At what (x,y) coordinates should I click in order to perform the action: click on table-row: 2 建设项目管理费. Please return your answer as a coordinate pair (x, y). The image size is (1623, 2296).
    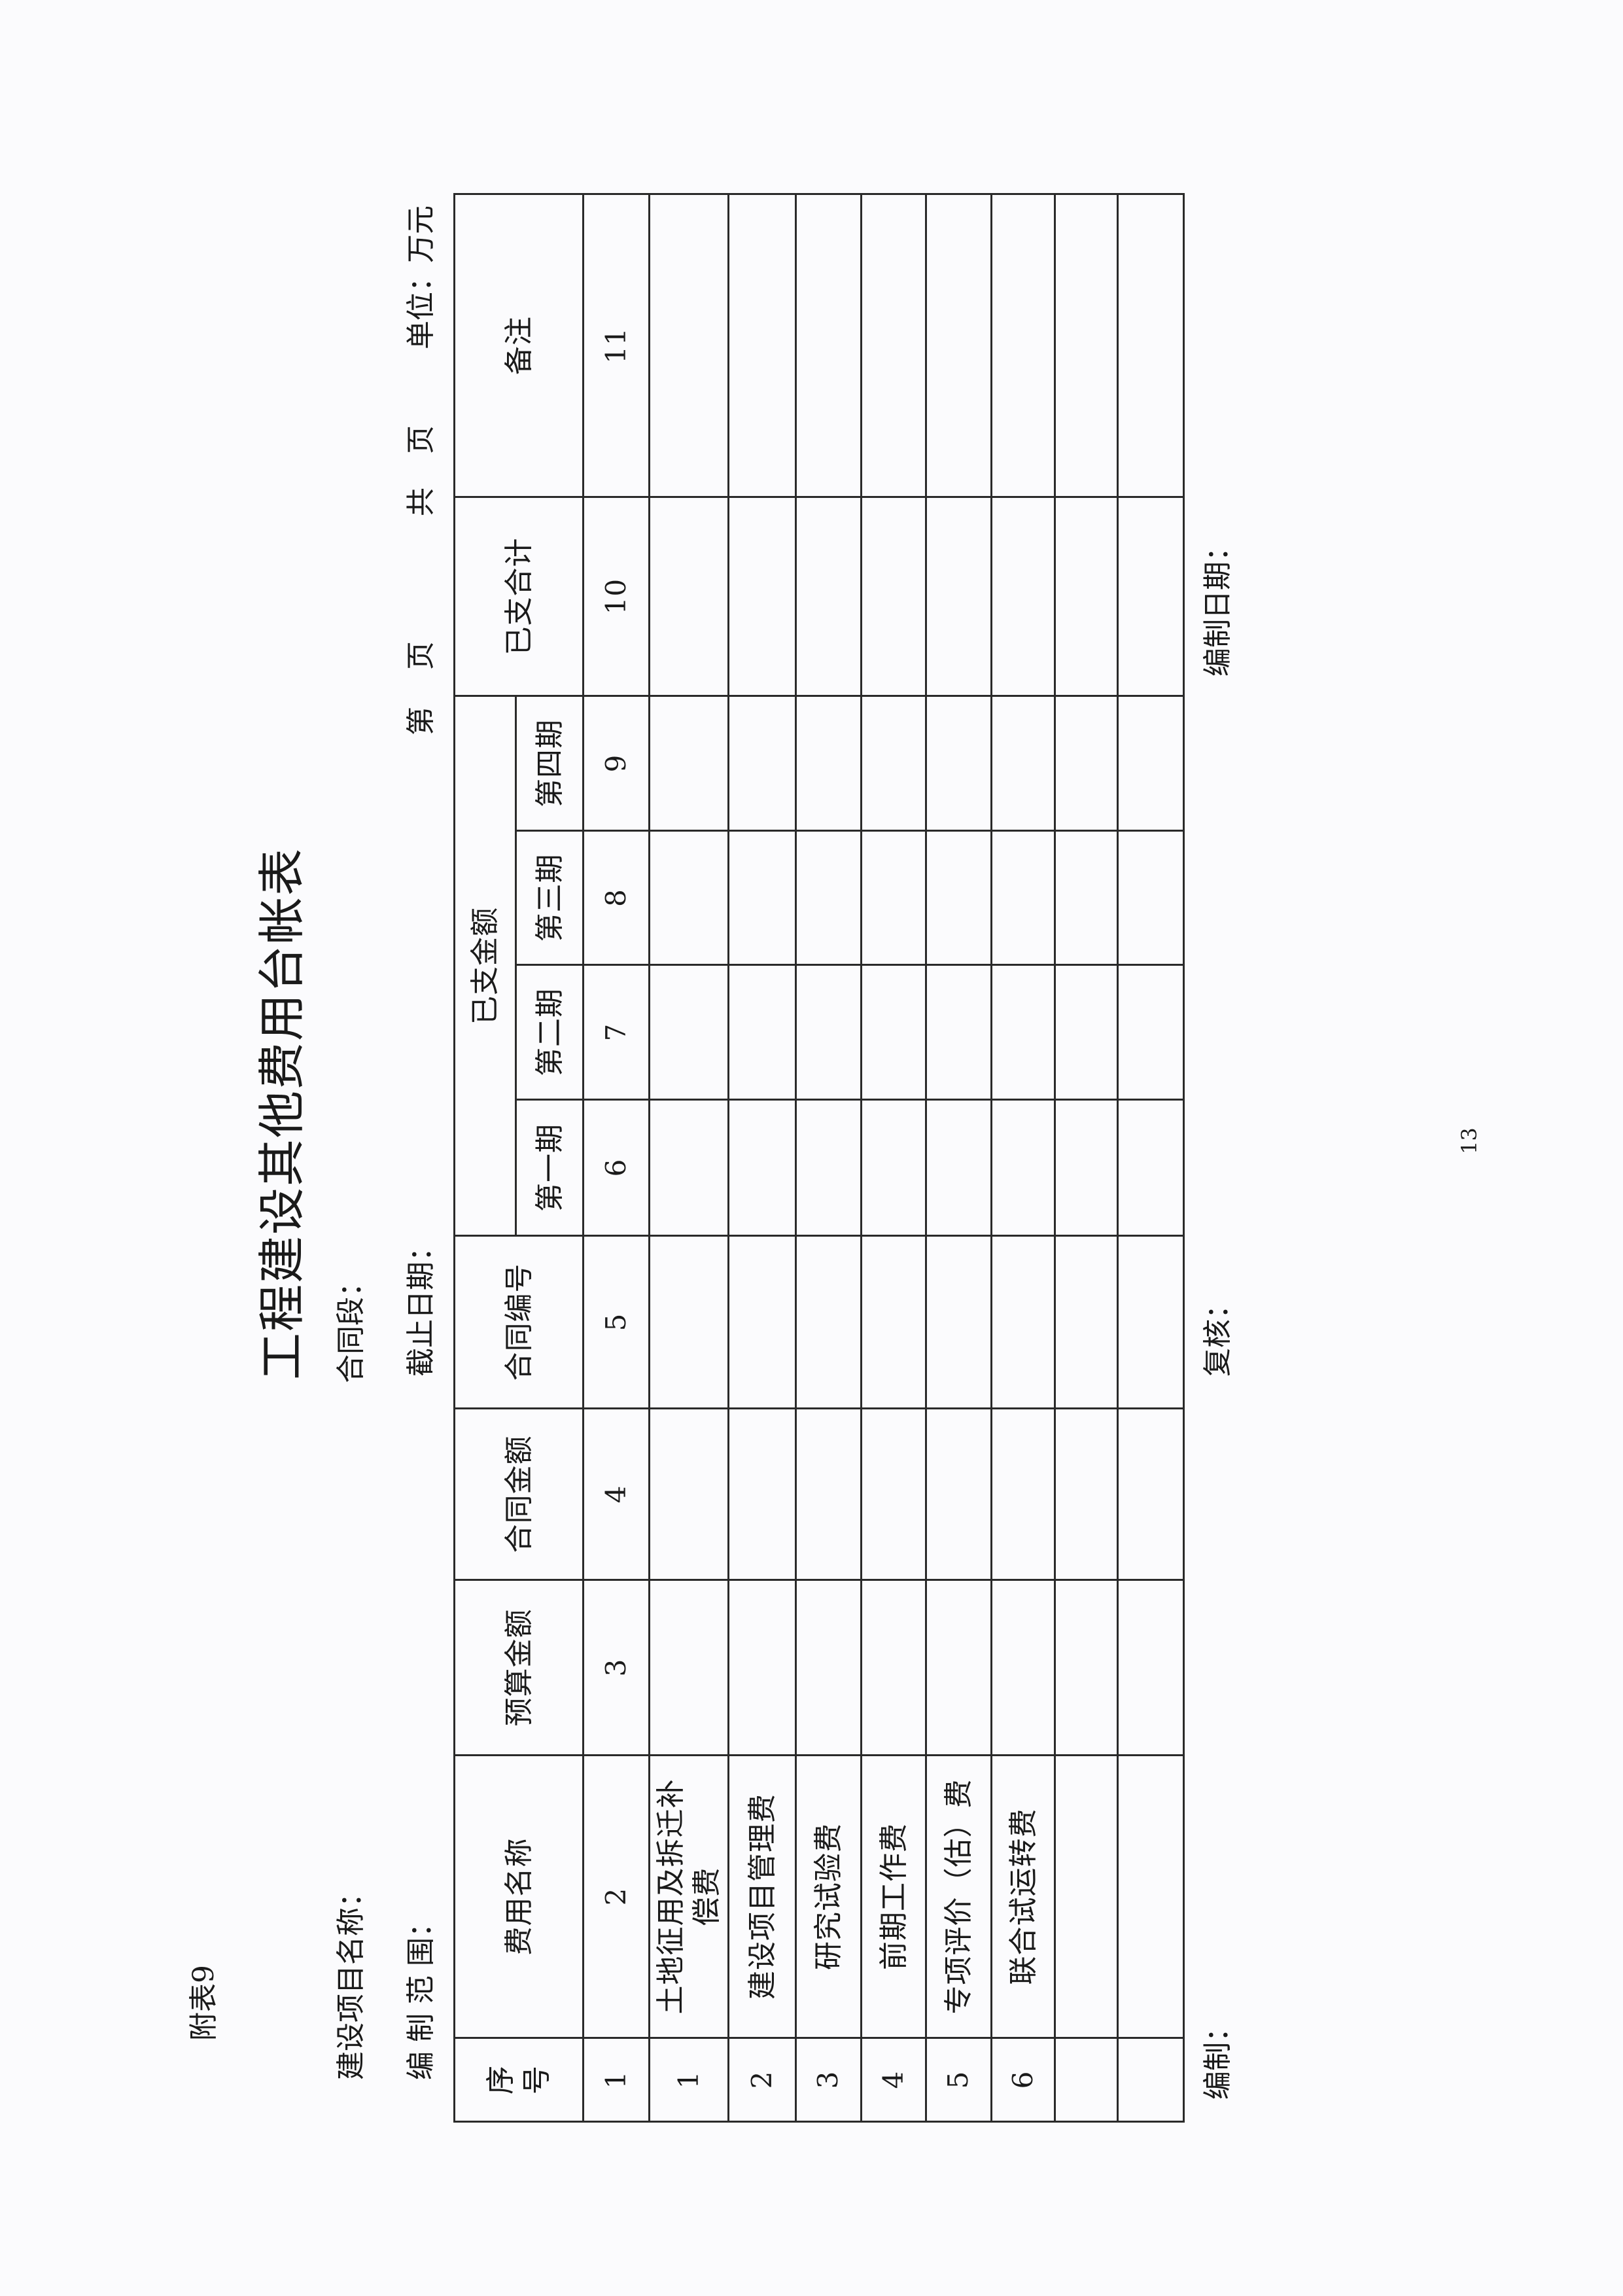
    Looking at the image, I should click on (762, 1158).